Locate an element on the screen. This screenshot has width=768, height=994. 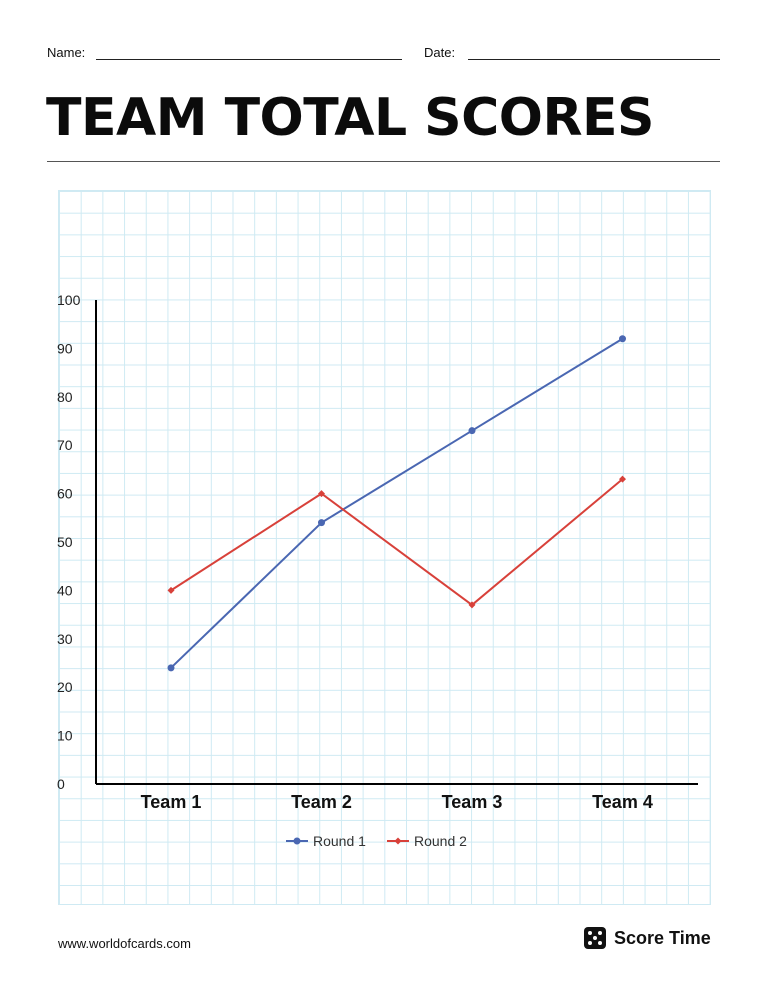
legend-item: Round 1 is located at coordinates (326, 841).